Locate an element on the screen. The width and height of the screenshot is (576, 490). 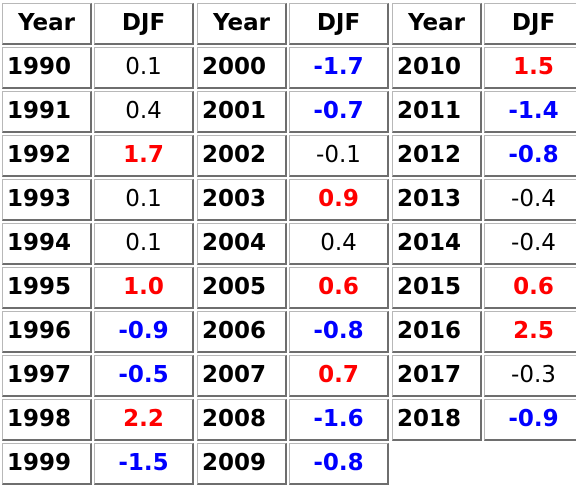
year-cell: 2003 is located at coordinates (242, 200).